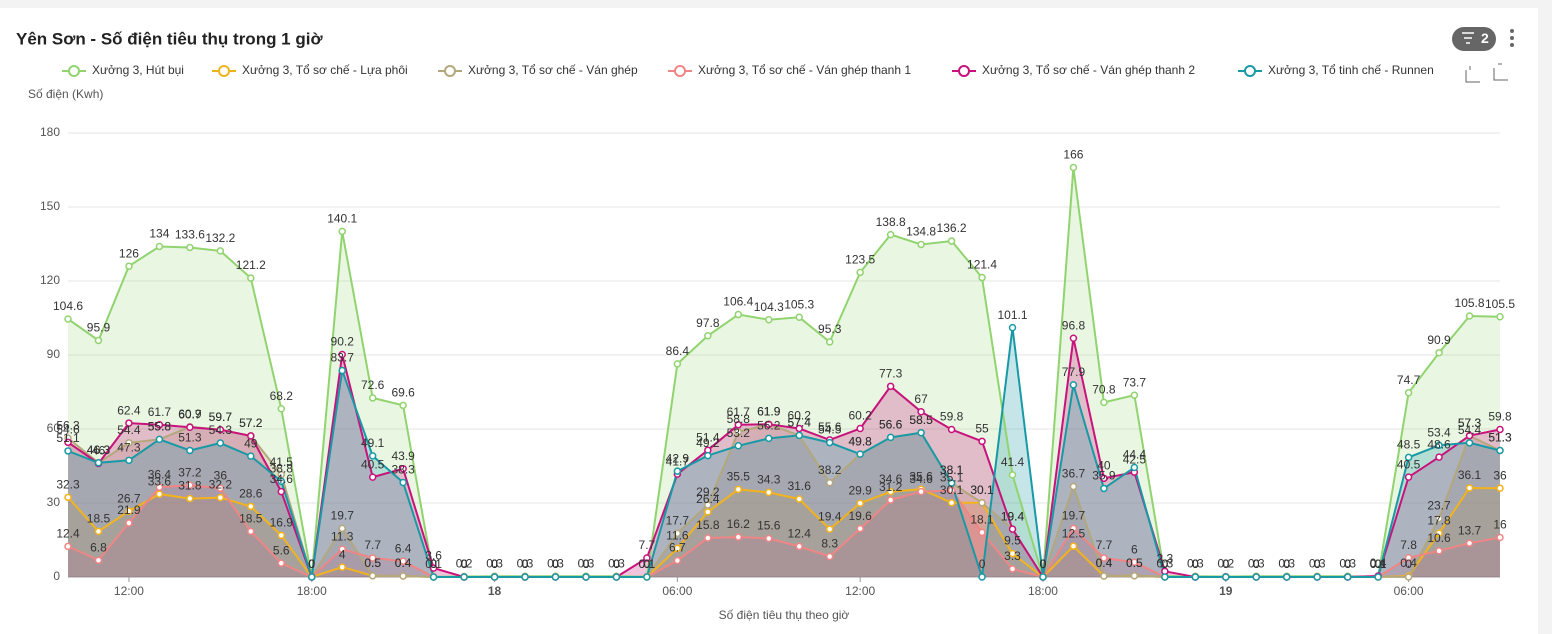 The width and height of the screenshot is (1552, 634). Describe the element at coordinates (129, 410) in the screenshot. I see `data-label: 62.4` at that location.